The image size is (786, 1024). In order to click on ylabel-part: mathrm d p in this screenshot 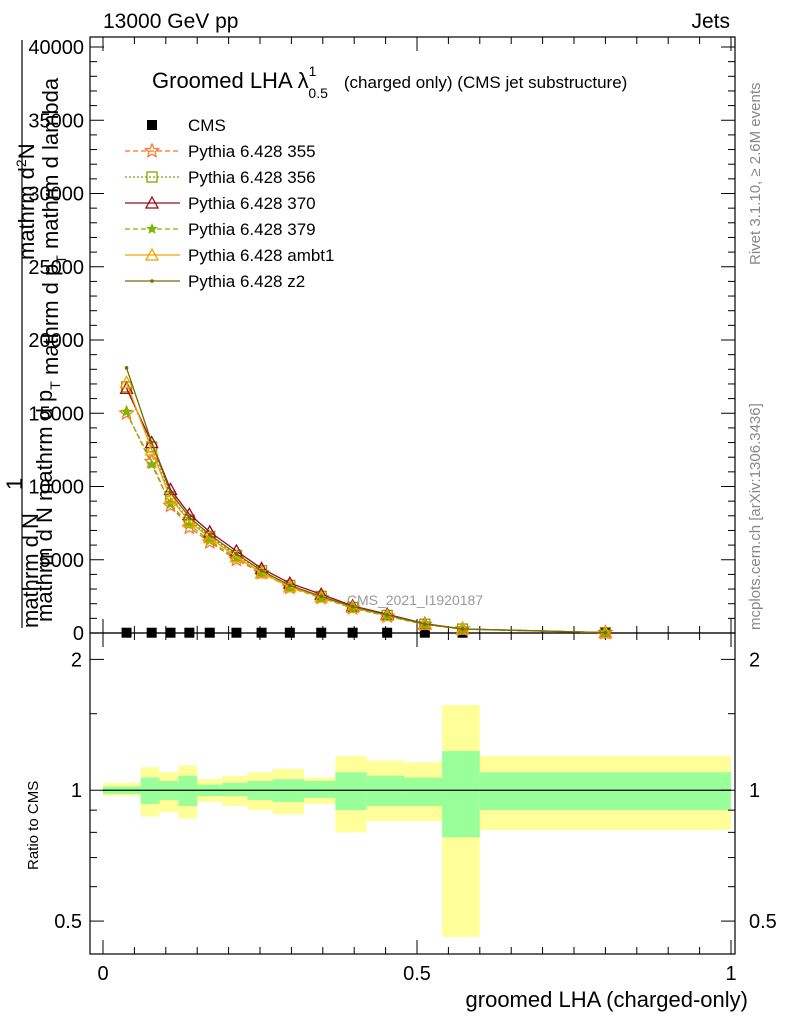, I will do `click(50, 319)`.